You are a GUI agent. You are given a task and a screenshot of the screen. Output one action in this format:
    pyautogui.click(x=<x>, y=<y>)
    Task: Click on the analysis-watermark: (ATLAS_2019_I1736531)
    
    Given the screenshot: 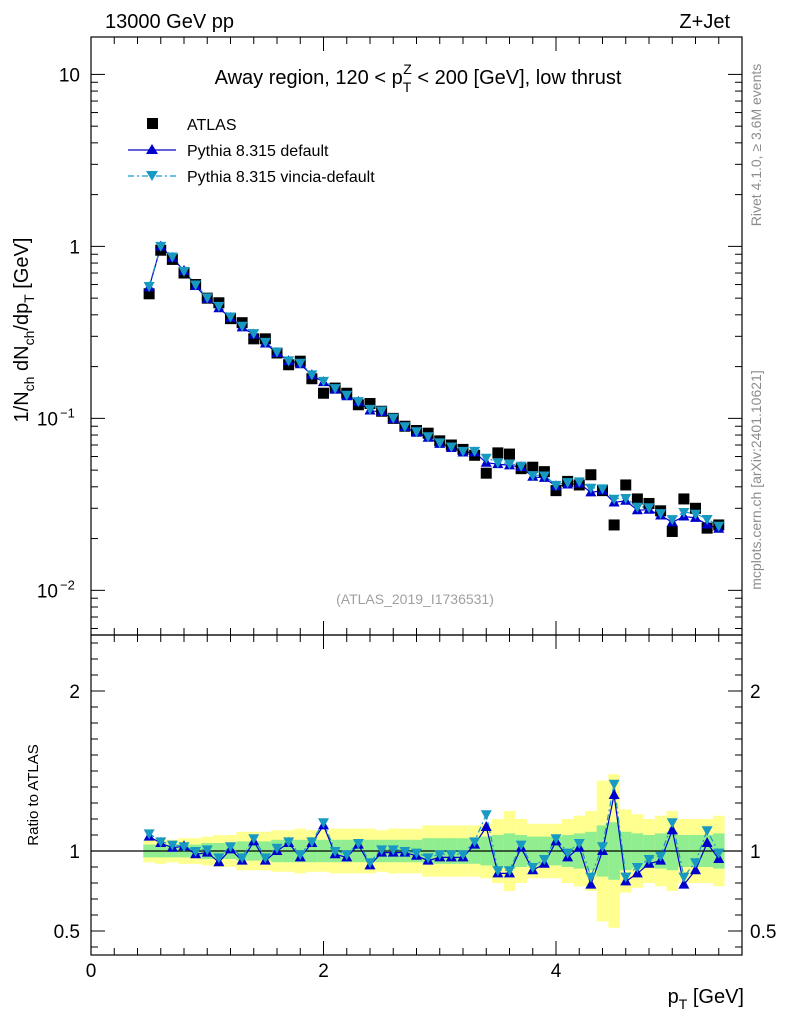 What is the action you would take?
    pyautogui.click(x=415, y=599)
    